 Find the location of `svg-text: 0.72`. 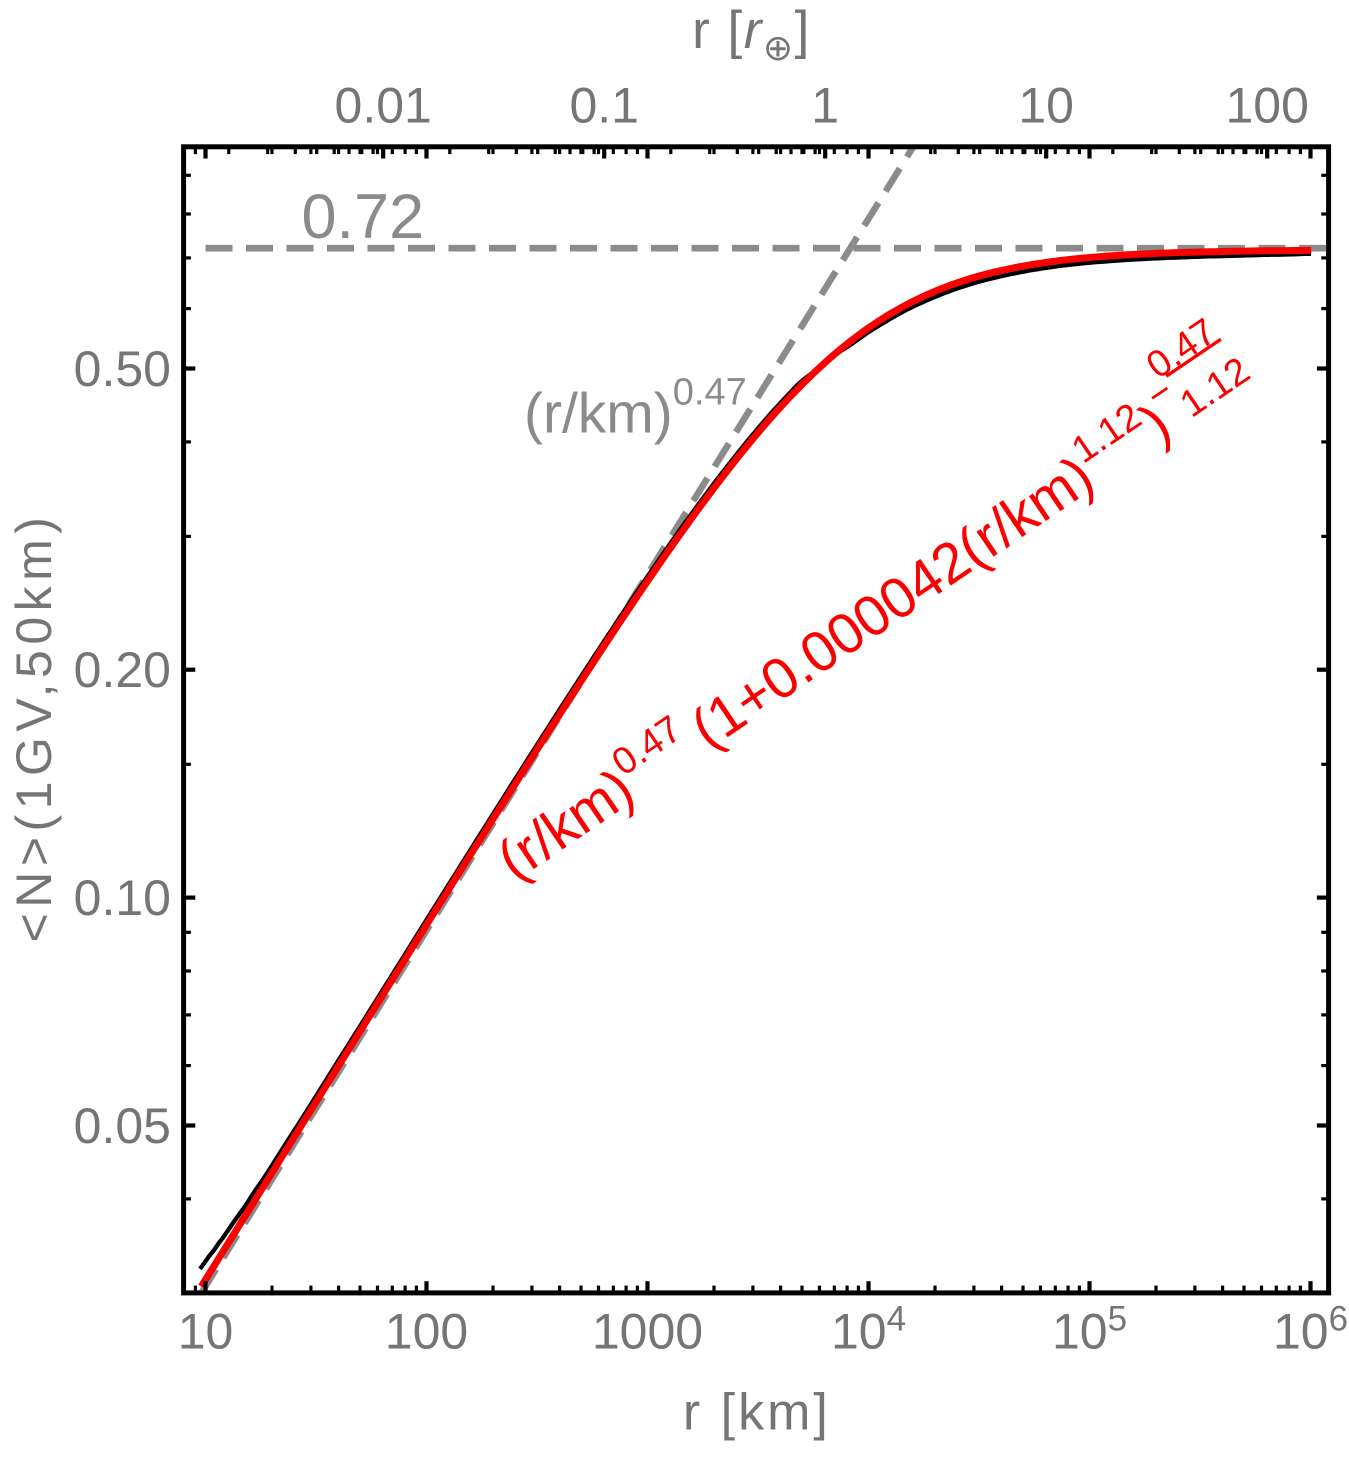

svg-text: 0.72 is located at coordinates (363, 217).